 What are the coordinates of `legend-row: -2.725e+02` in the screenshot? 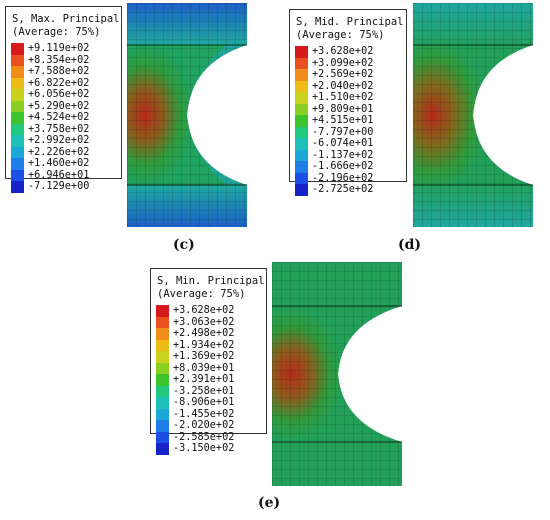 It's located at (348, 190).